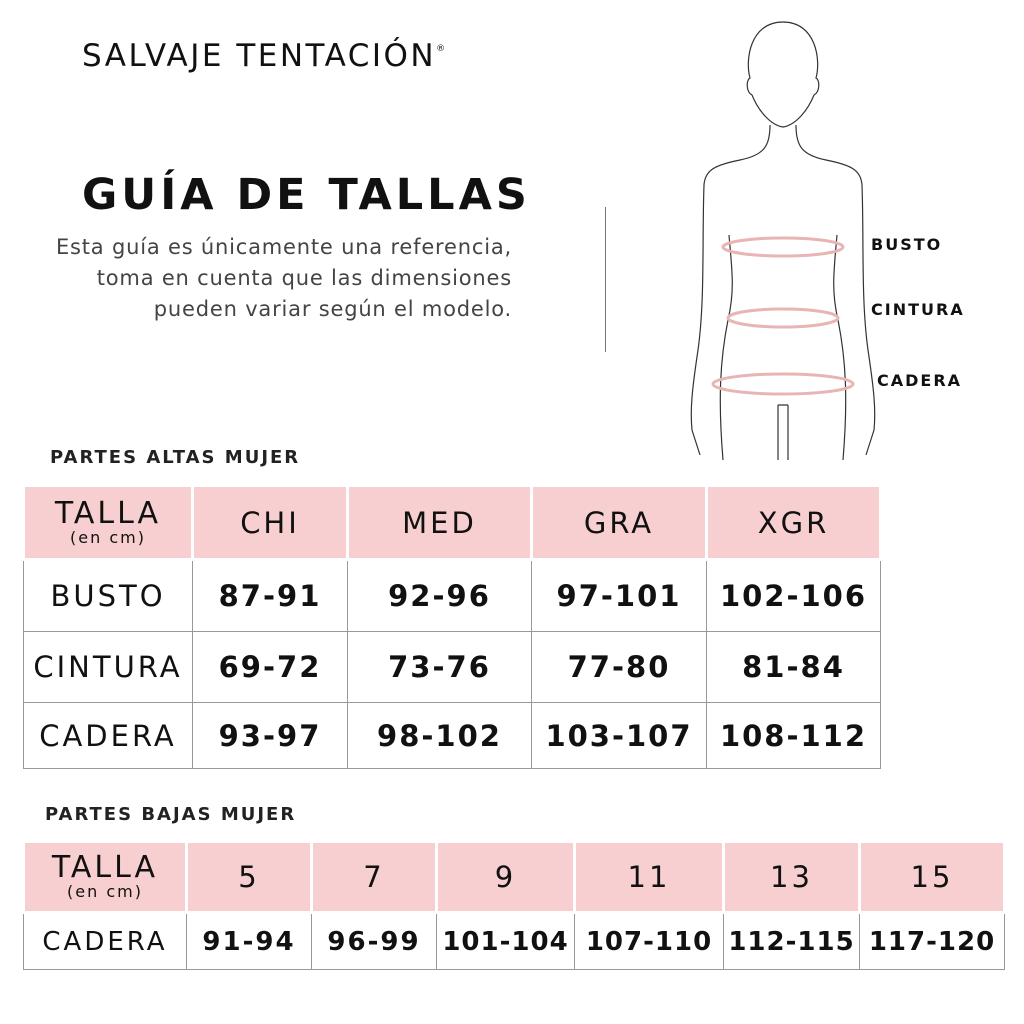 The width and height of the screenshot is (1024, 1024). What do you see at coordinates (439, 735) in the screenshot?
I see `table-cell: 98-102` at bounding box center [439, 735].